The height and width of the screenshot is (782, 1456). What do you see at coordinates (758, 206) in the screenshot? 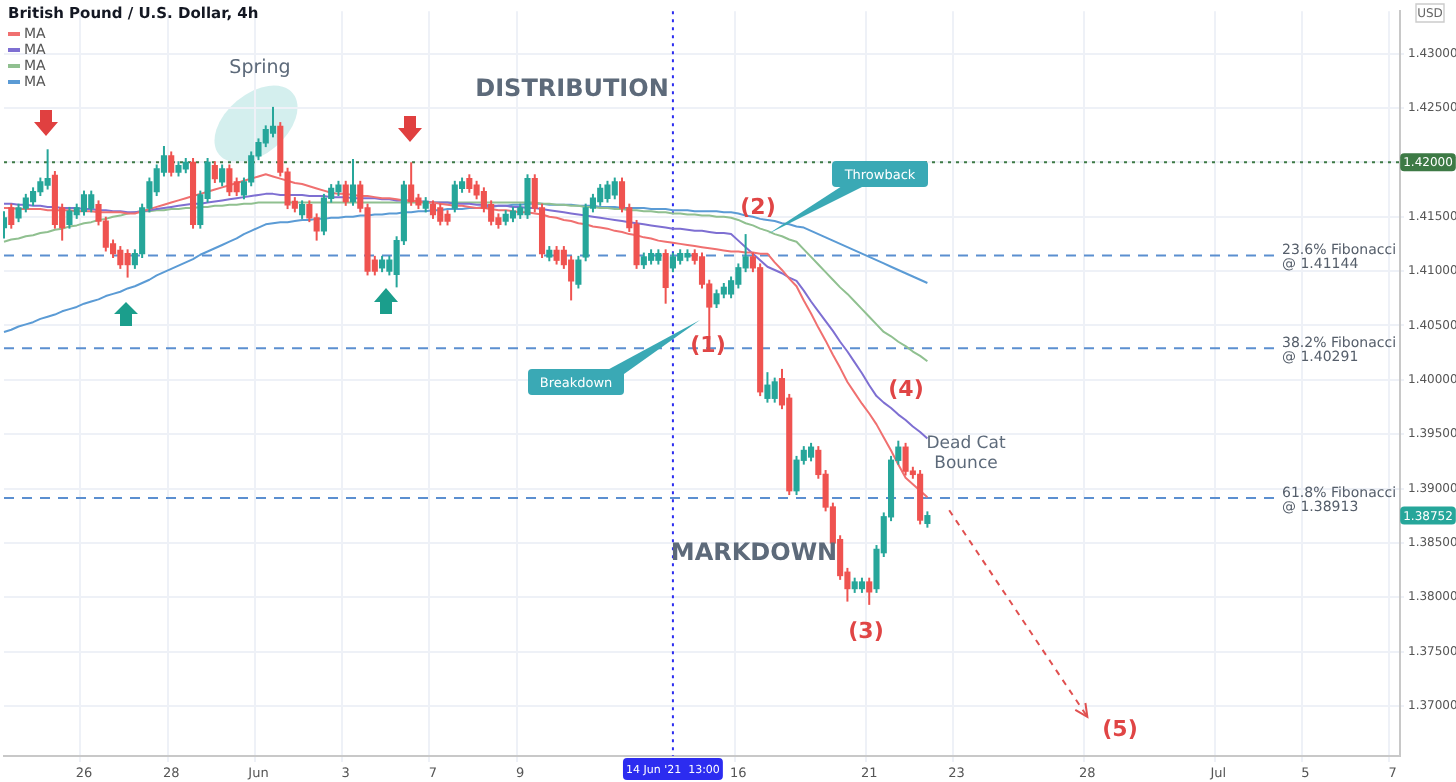
I see `annotation: (2)` at bounding box center [758, 206].